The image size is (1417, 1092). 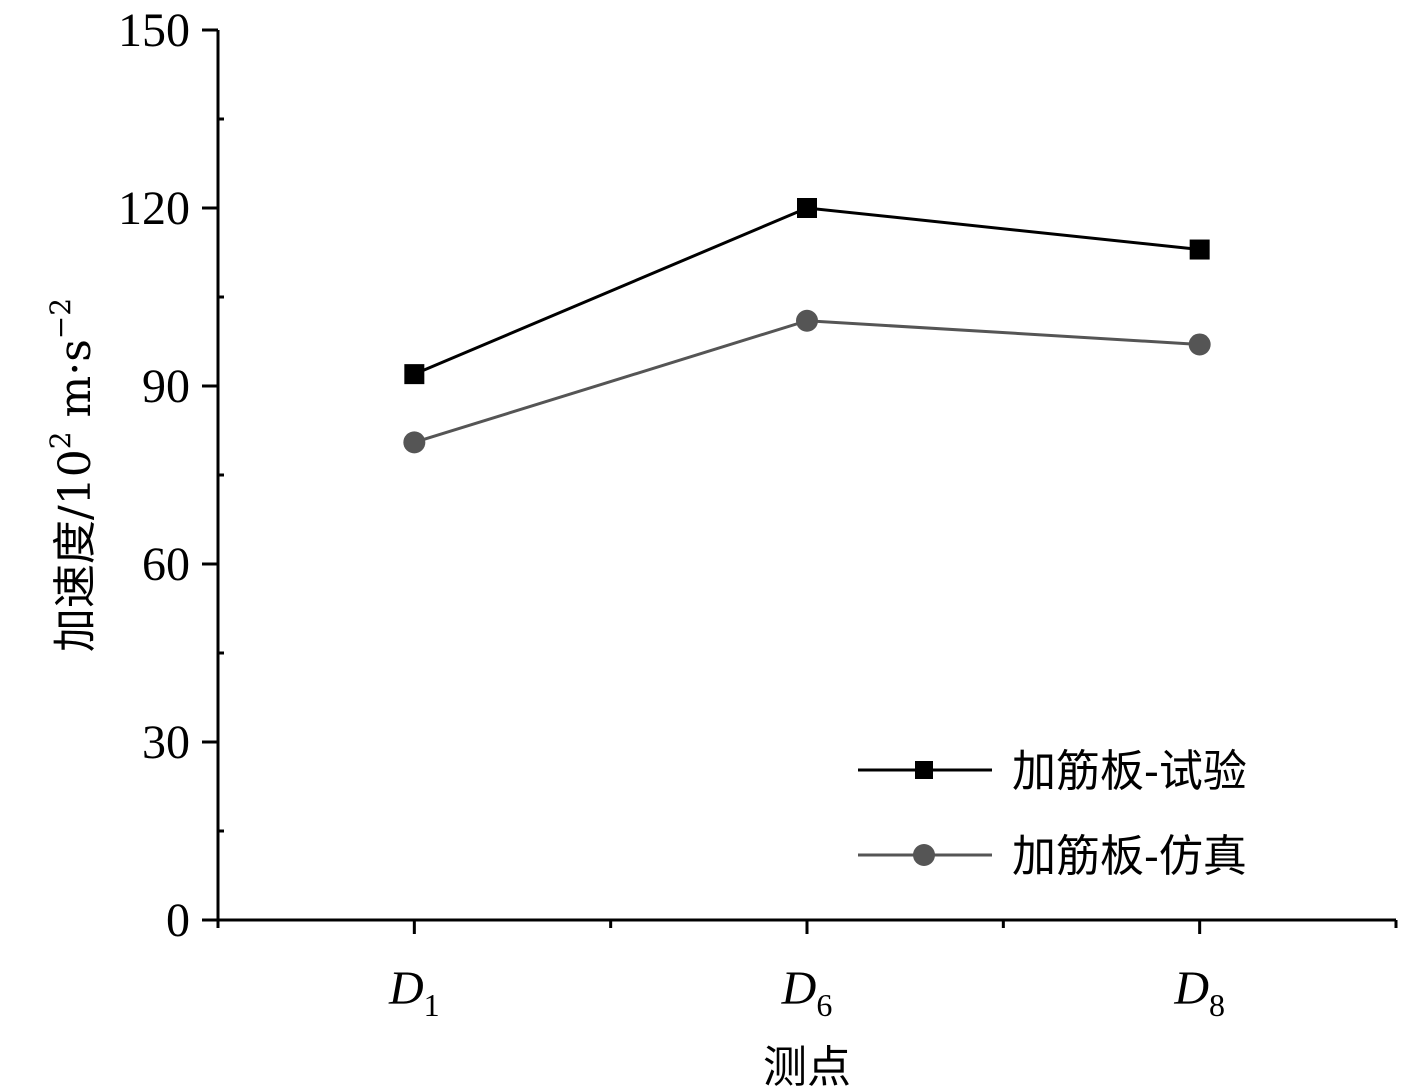 I want to click on legend-circle-marker, so click(x=924, y=855).